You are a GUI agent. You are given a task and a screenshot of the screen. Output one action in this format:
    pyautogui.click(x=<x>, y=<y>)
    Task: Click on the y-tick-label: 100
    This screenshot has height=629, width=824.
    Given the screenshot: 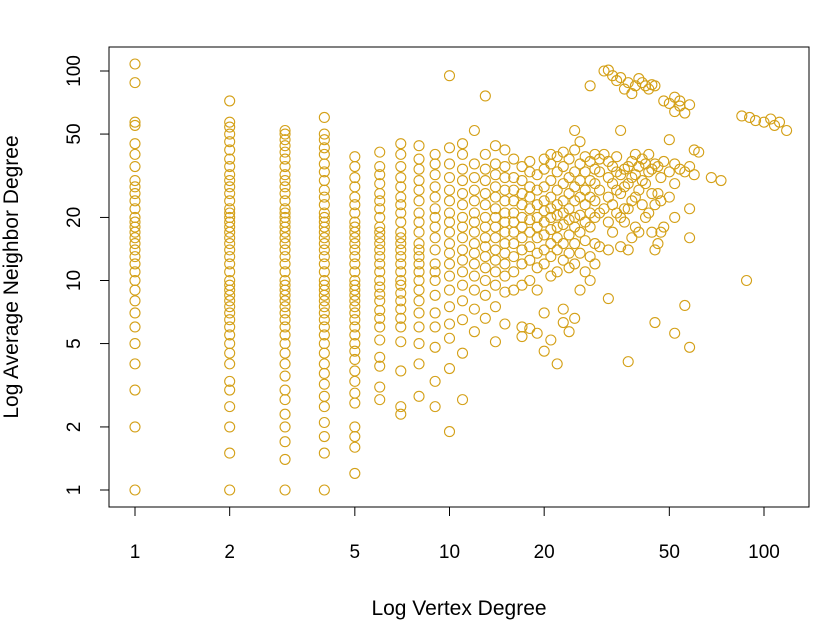 What is the action you would take?
    pyautogui.click(x=74, y=71)
    